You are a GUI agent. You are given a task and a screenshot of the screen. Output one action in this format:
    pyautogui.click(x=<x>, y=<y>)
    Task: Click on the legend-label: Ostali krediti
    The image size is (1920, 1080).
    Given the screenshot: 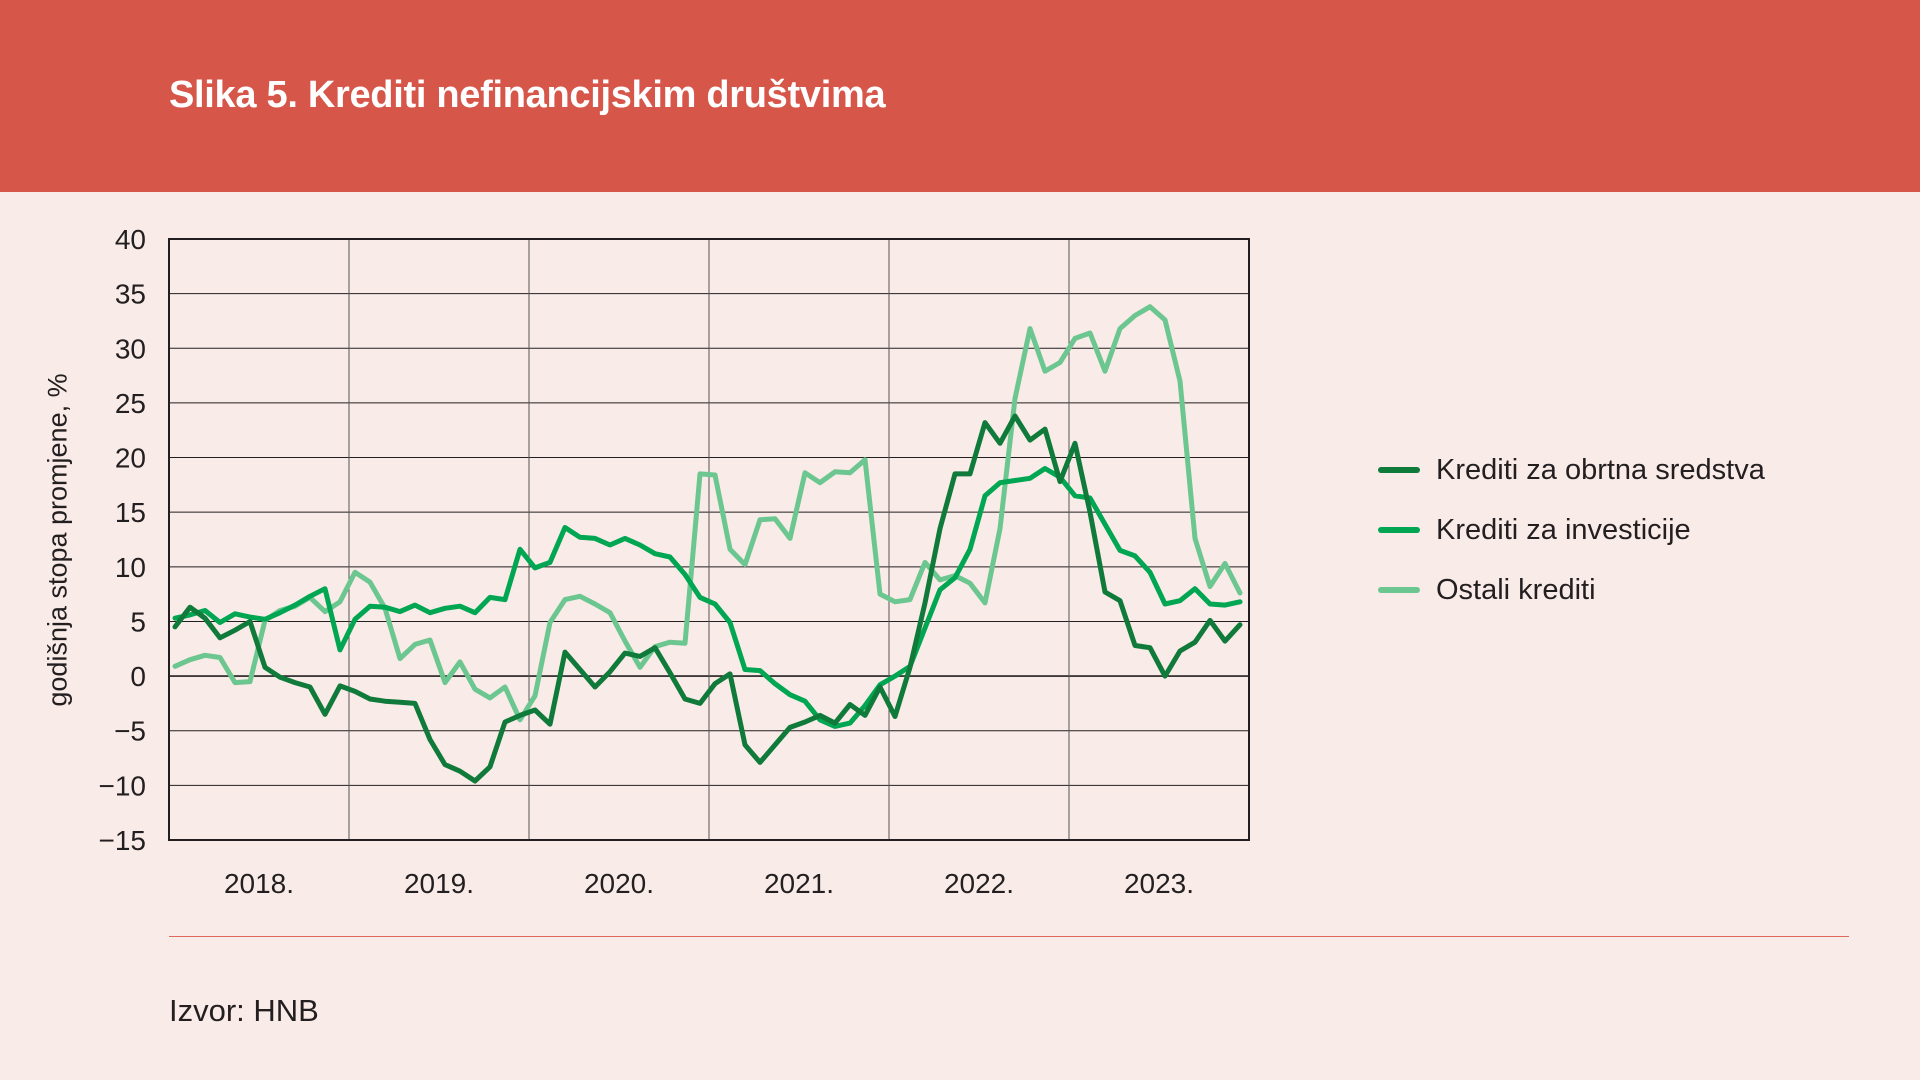 What is the action you would take?
    pyautogui.click(x=1516, y=589)
    